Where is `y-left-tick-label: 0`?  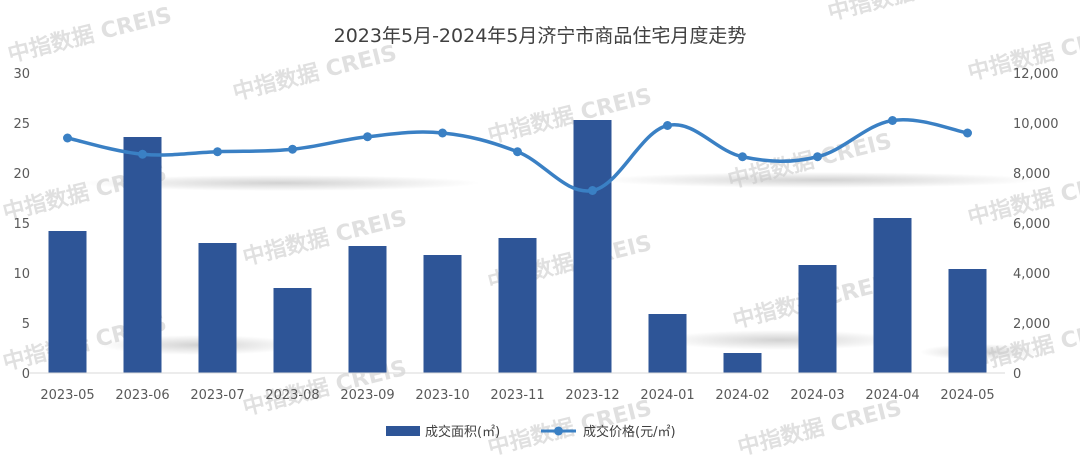 y-left-tick-label: 0 is located at coordinates (26, 374).